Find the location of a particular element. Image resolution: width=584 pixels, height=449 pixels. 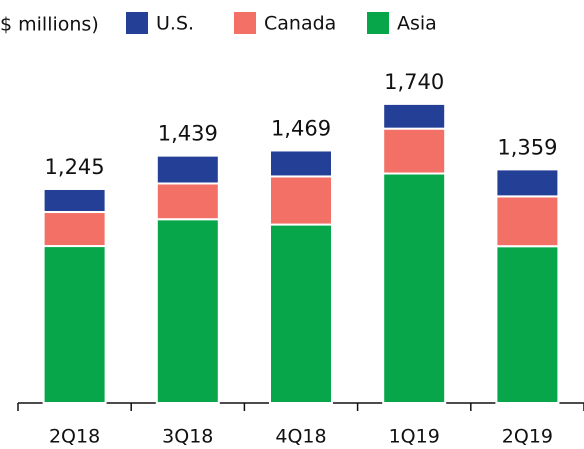

legend-label: Canada is located at coordinates (300, 24).